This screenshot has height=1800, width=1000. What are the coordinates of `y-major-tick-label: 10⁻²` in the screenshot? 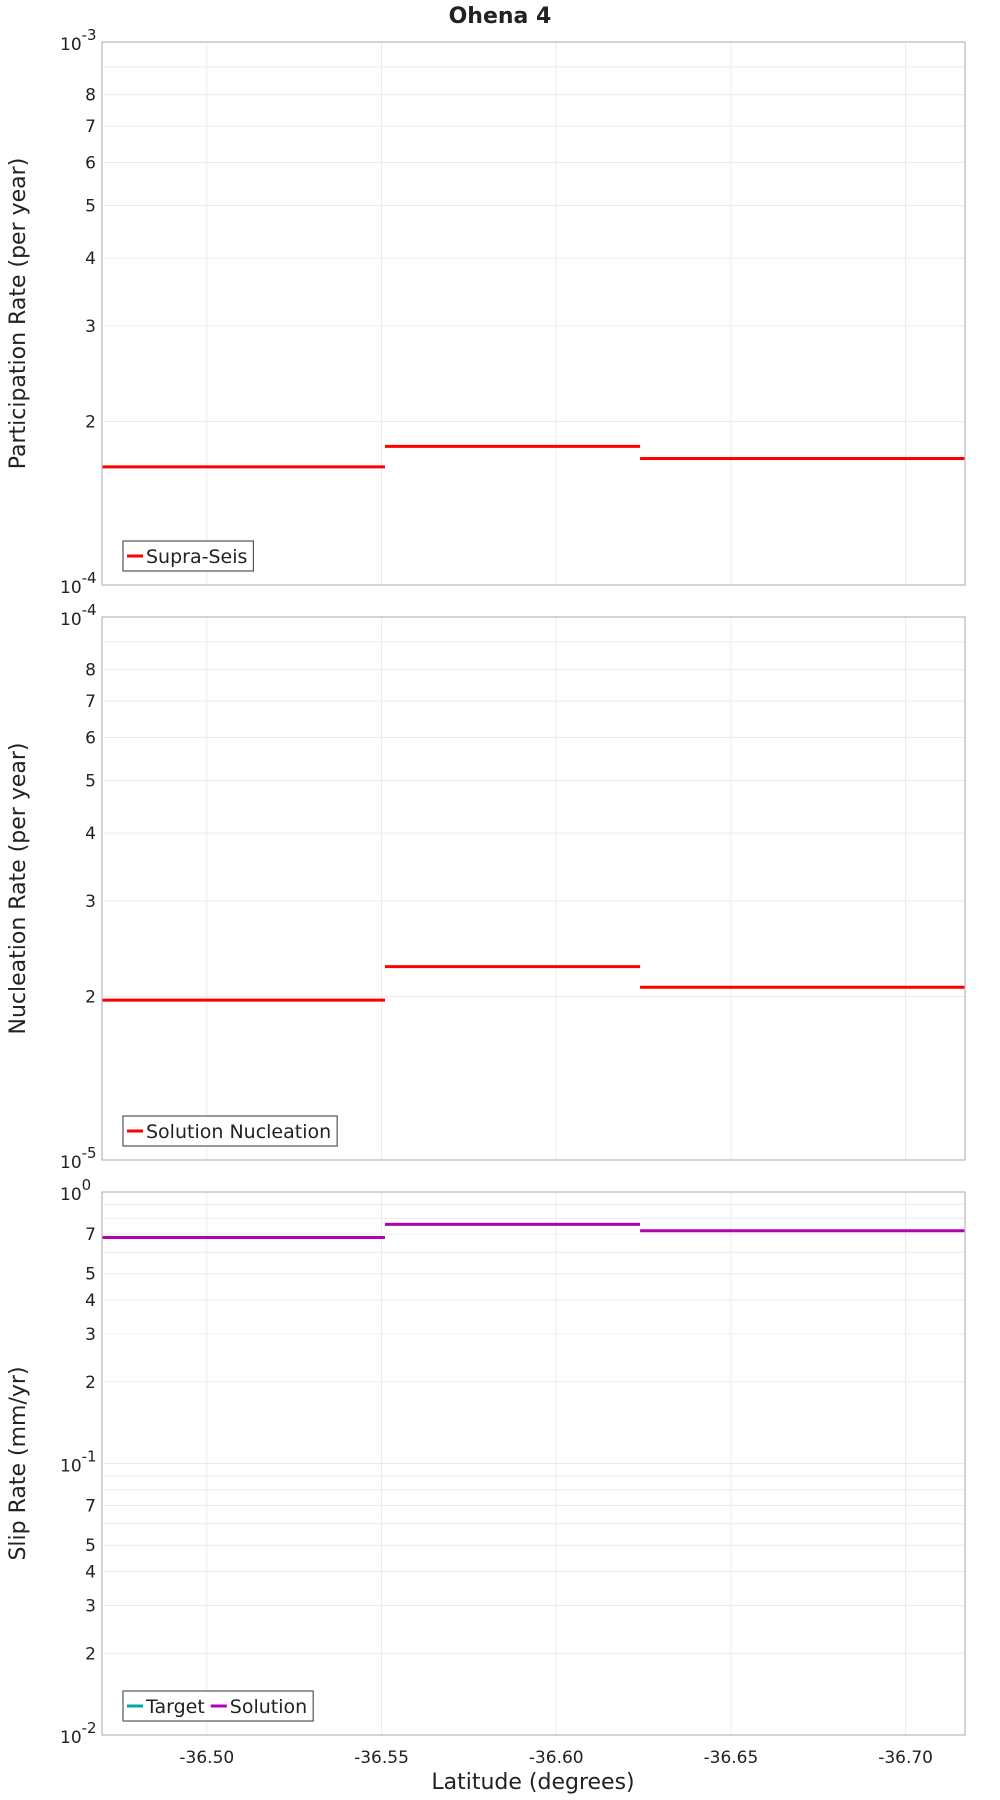 It's located at (78, 1733).